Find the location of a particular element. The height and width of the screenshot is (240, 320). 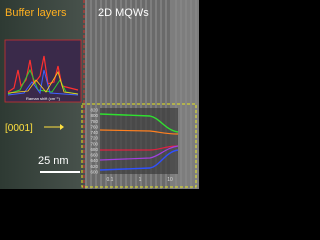

inset-box is located at coordinates (139, 145).